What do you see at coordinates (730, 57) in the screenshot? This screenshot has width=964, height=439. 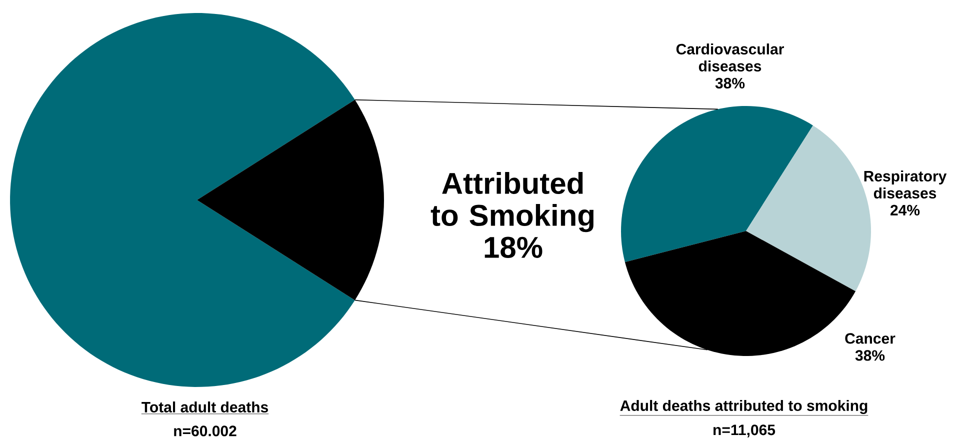 I see `slice-label: Cardiovascular diseases` at bounding box center [730, 57].